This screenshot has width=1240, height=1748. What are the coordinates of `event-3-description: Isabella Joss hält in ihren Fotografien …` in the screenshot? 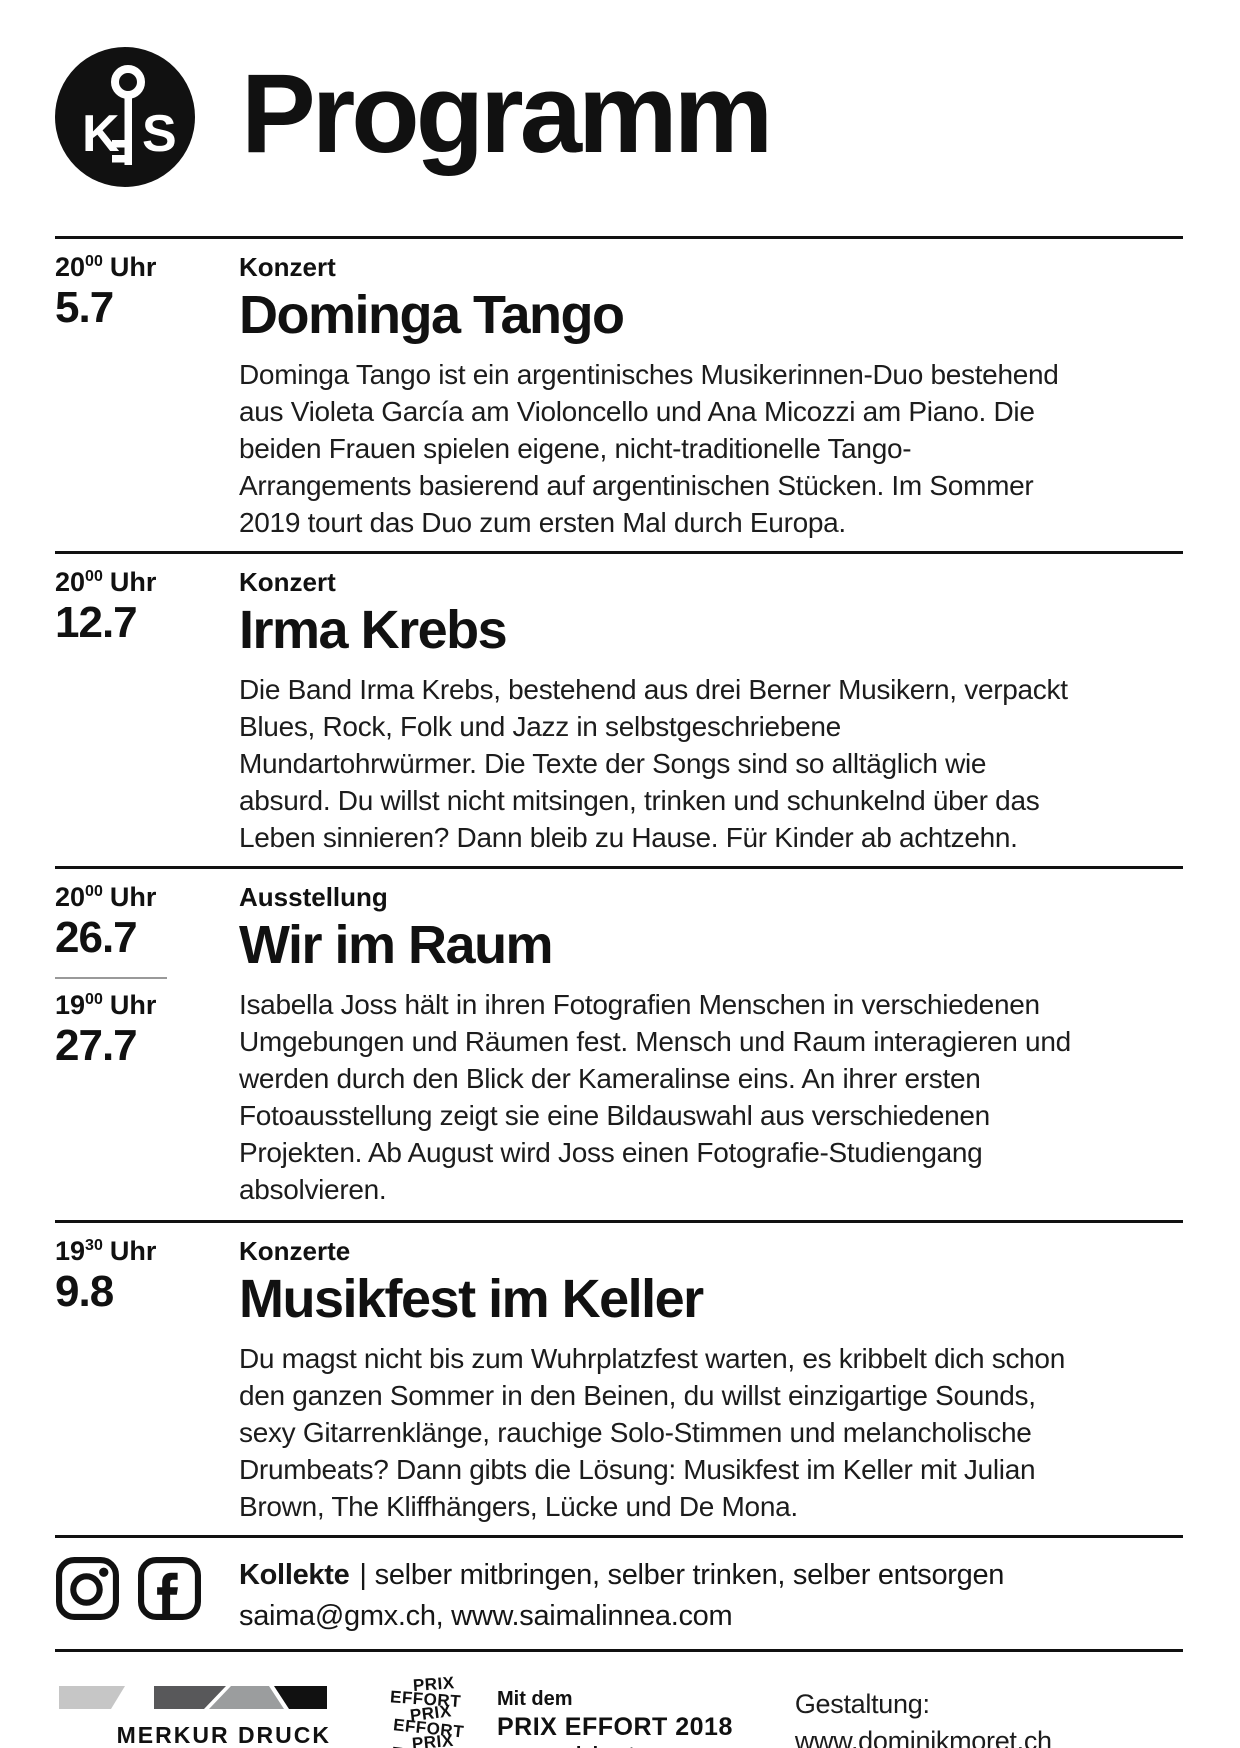 It's located at (655, 1097).